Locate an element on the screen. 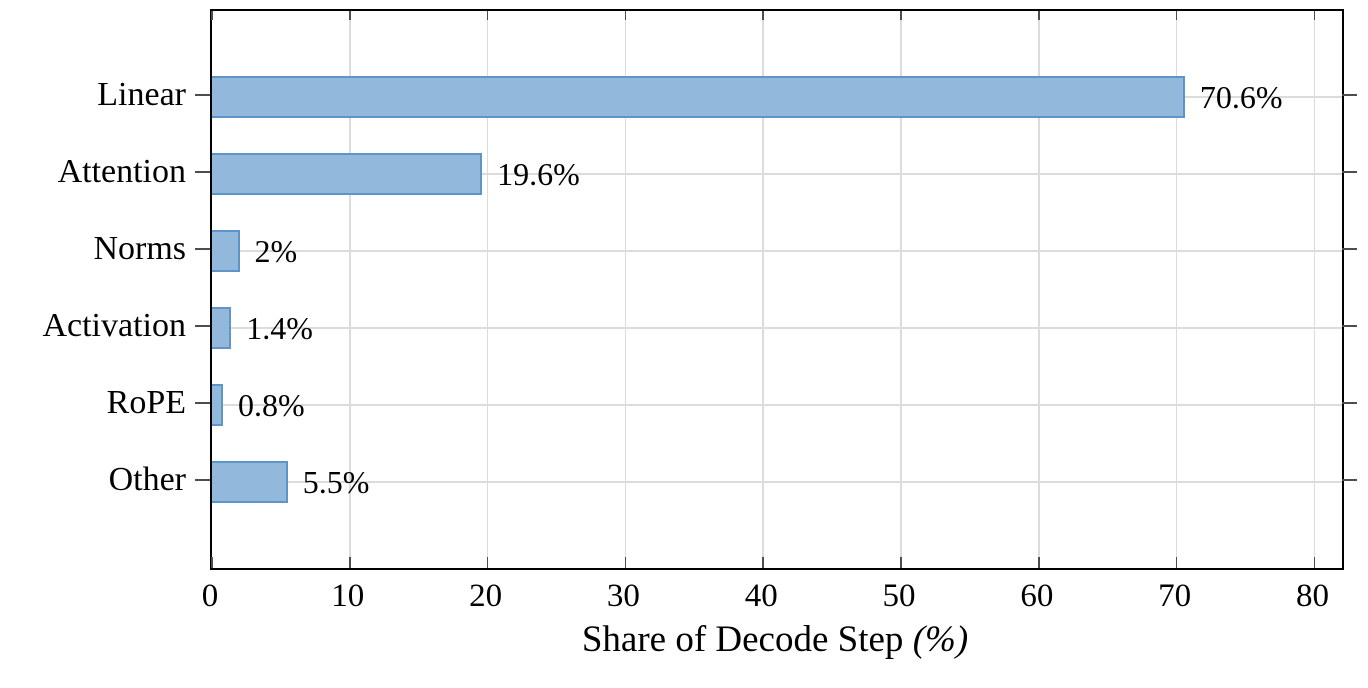 This screenshot has width=1368, height=688. x-tick-label: 20 is located at coordinates (486, 596).